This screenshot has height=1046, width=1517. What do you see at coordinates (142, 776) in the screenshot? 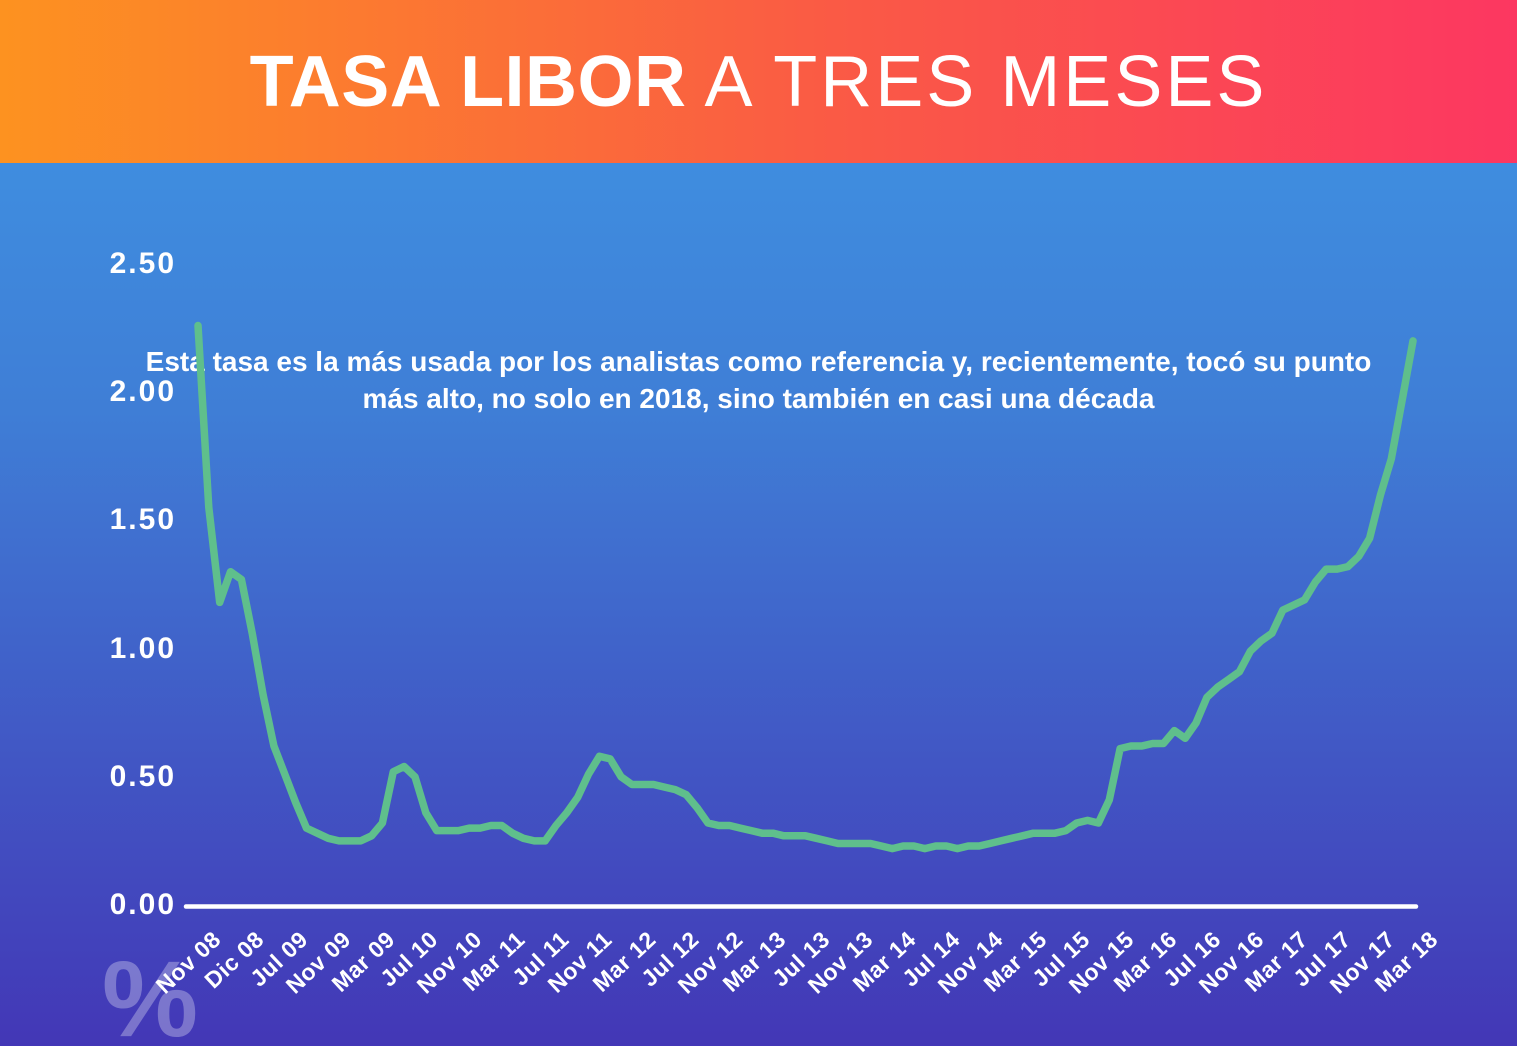
I see `y-axis-label: 0.50` at bounding box center [142, 776].